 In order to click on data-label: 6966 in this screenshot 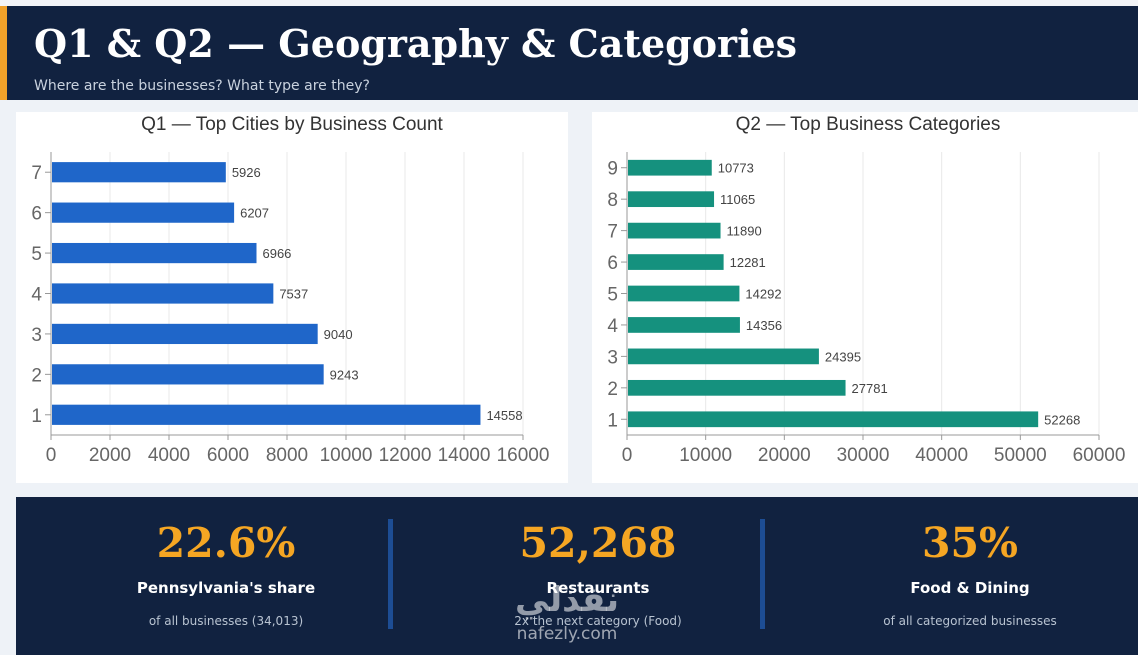, I will do `click(276, 253)`.